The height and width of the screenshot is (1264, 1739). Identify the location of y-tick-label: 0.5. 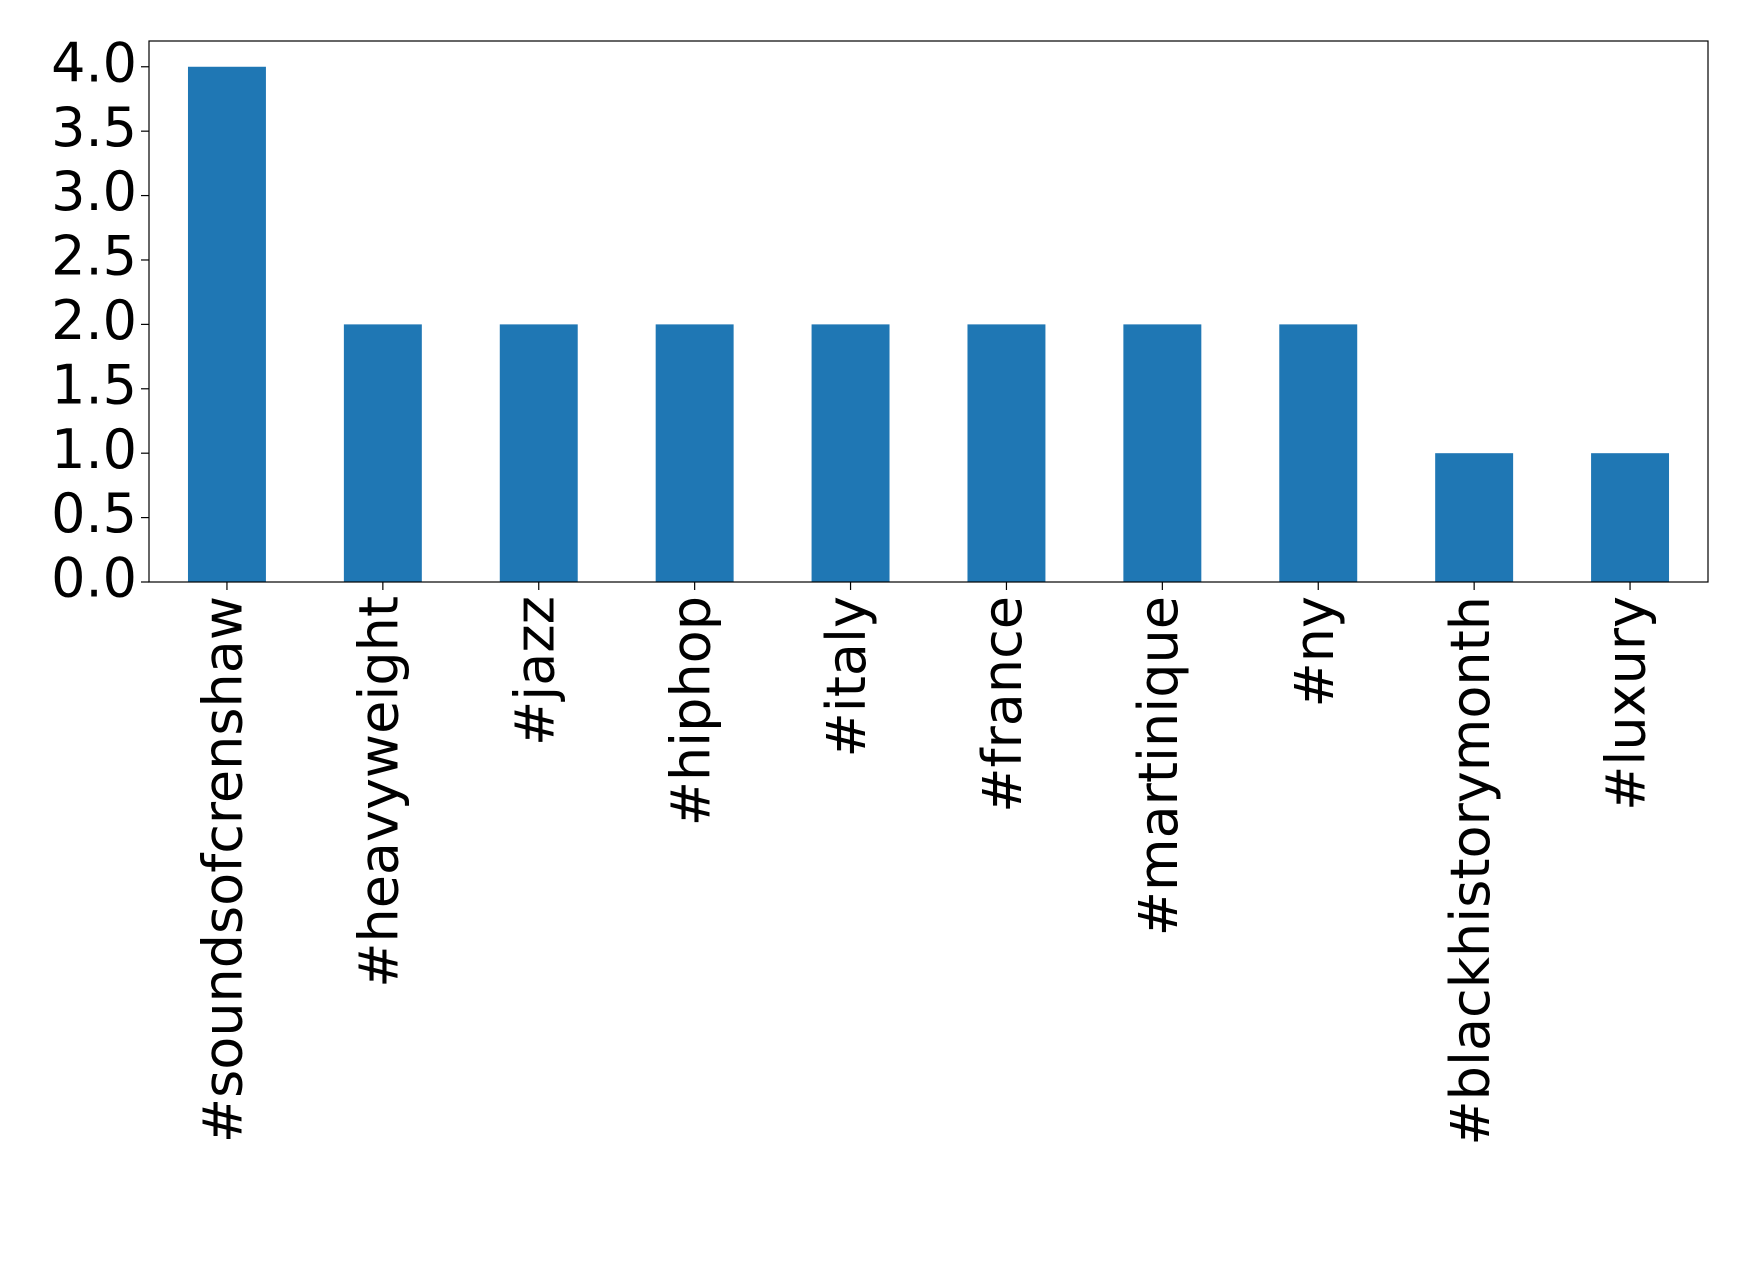
(94, 513).